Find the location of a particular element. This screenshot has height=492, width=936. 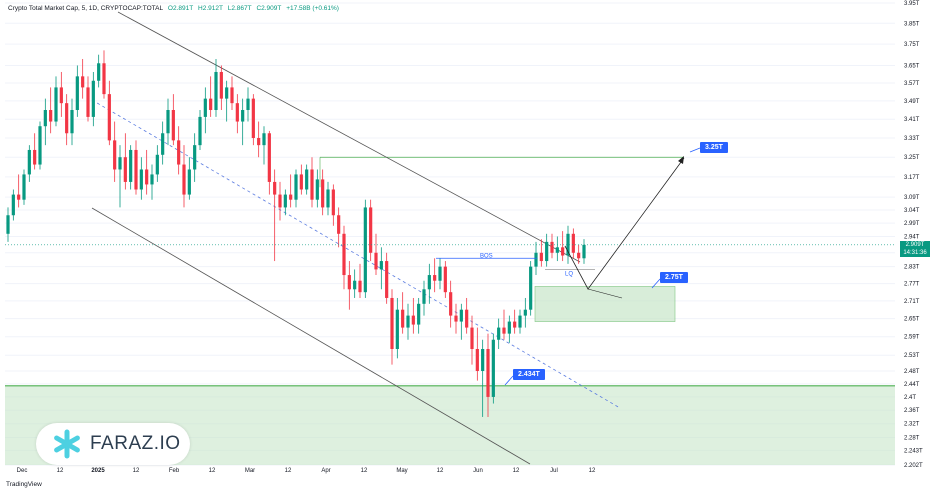

faraz-logo-icon is located at coordinates (67, 444).